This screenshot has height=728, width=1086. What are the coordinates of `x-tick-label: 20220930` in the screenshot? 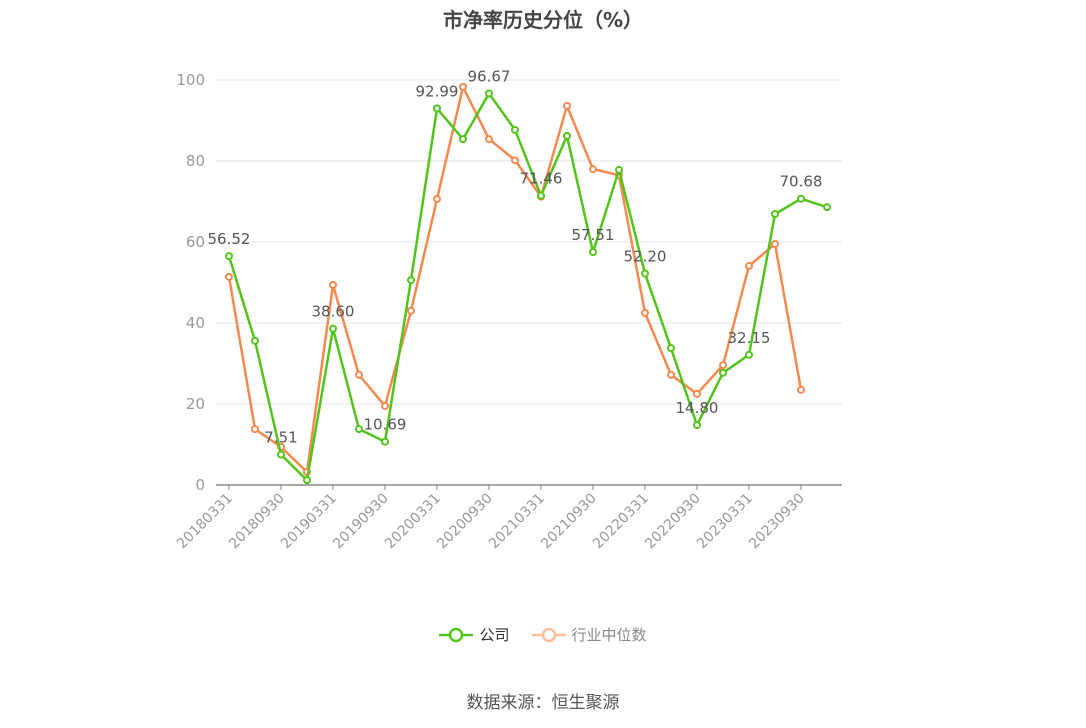 It's located at (673, 522).